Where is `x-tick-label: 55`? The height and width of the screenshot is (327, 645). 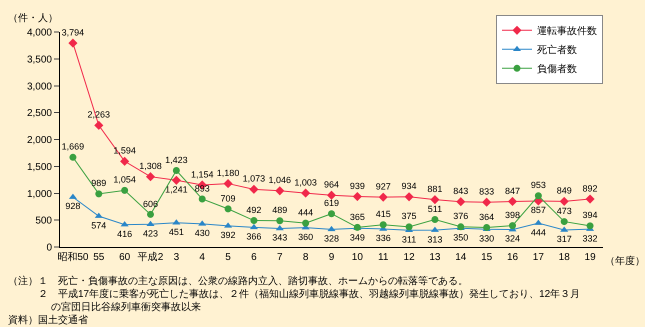
x-tick-label: 55 is located at coordinates (99, 257).